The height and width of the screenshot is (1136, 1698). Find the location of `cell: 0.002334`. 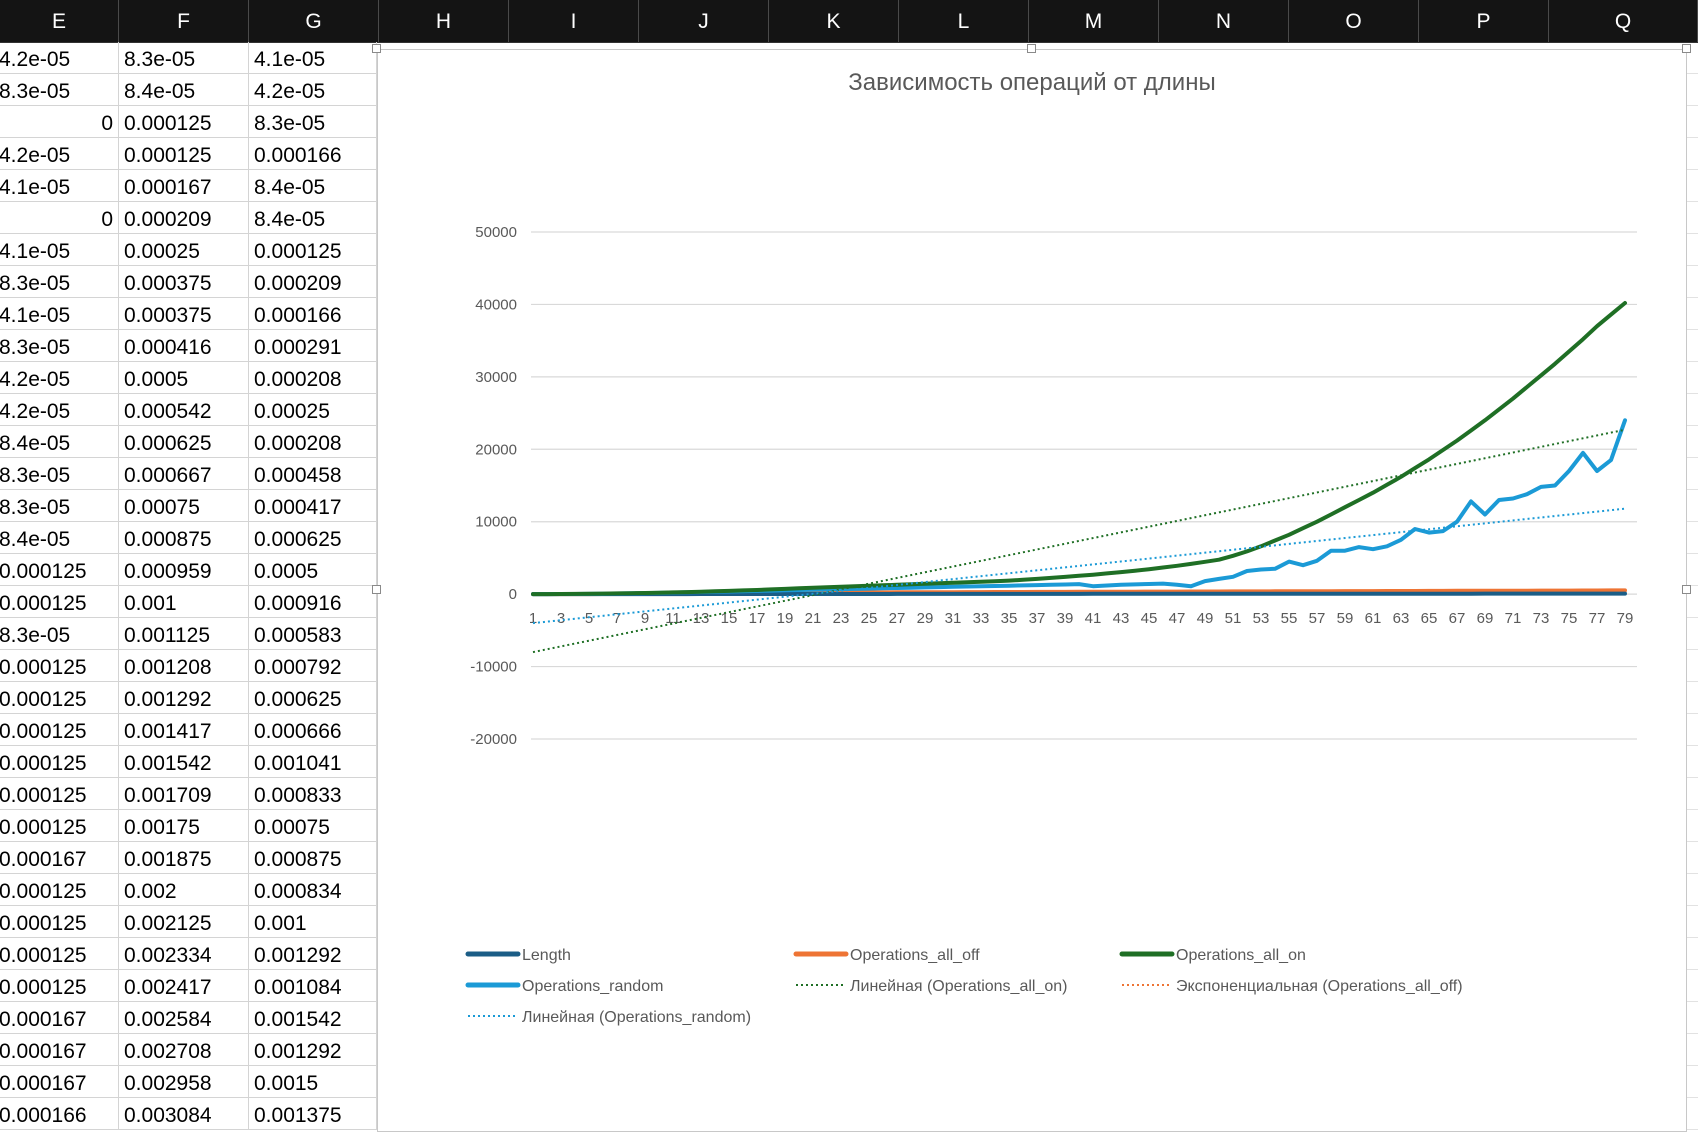

cell: 0.002334 is located at coordinates (184, 954).